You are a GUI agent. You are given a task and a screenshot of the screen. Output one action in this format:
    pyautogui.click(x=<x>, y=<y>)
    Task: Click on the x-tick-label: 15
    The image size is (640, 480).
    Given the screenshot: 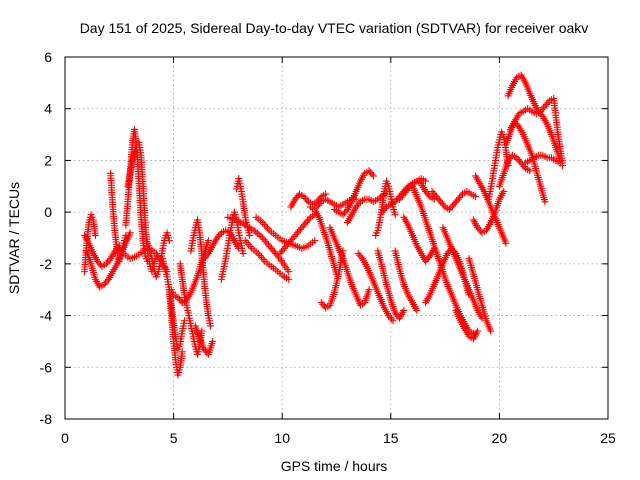 What is the action you would take?
    pyautogui.click(x=391, y=438)
    